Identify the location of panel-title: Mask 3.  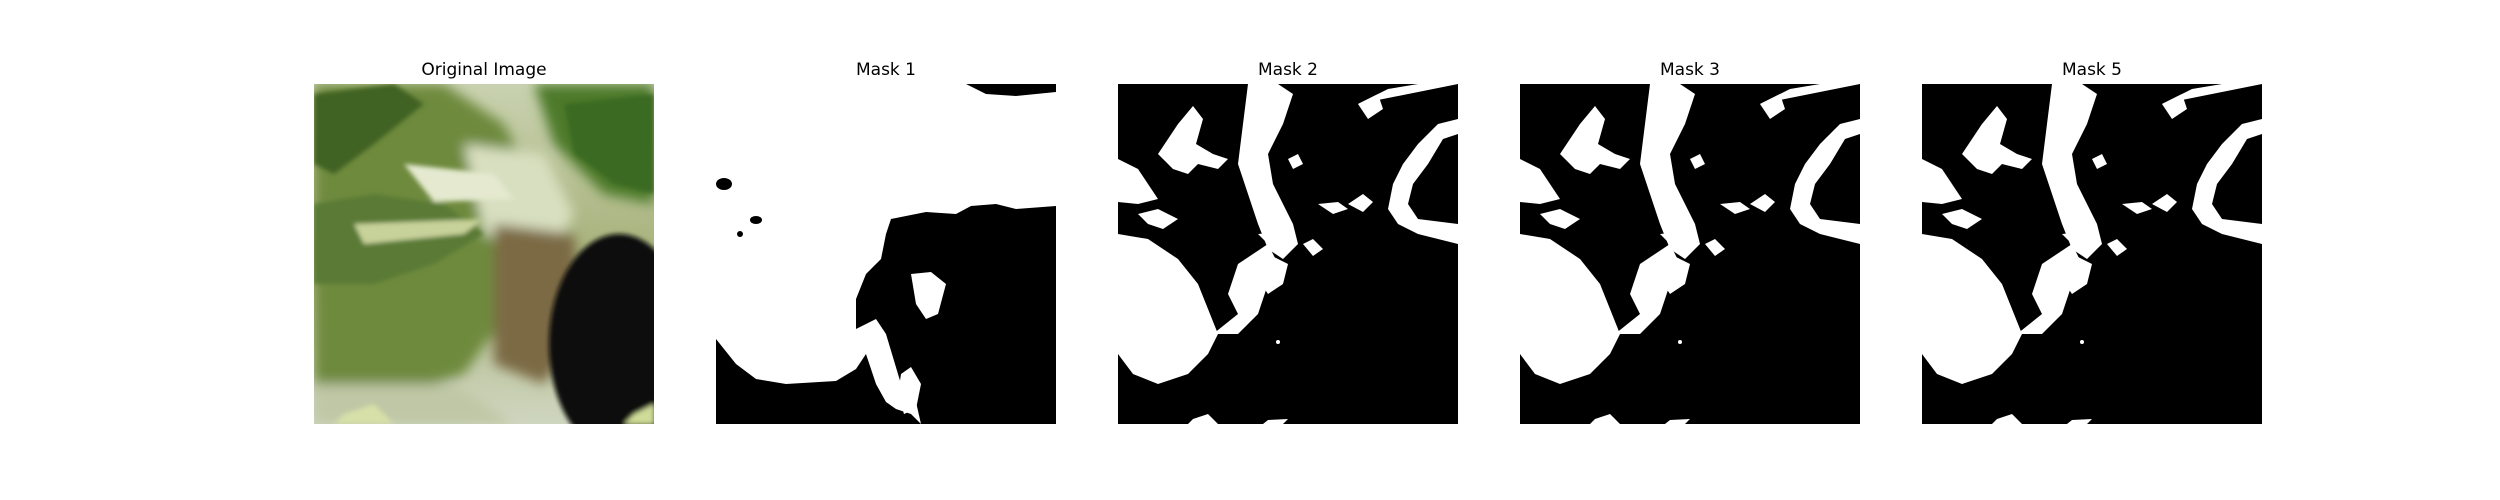
(1689, 70).